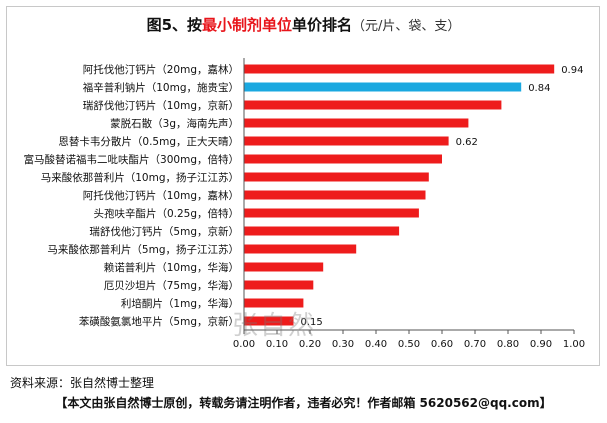 The width and height of the screenshot is (607, 423). I want to click on data-label: 0.84, so click(539, 88).